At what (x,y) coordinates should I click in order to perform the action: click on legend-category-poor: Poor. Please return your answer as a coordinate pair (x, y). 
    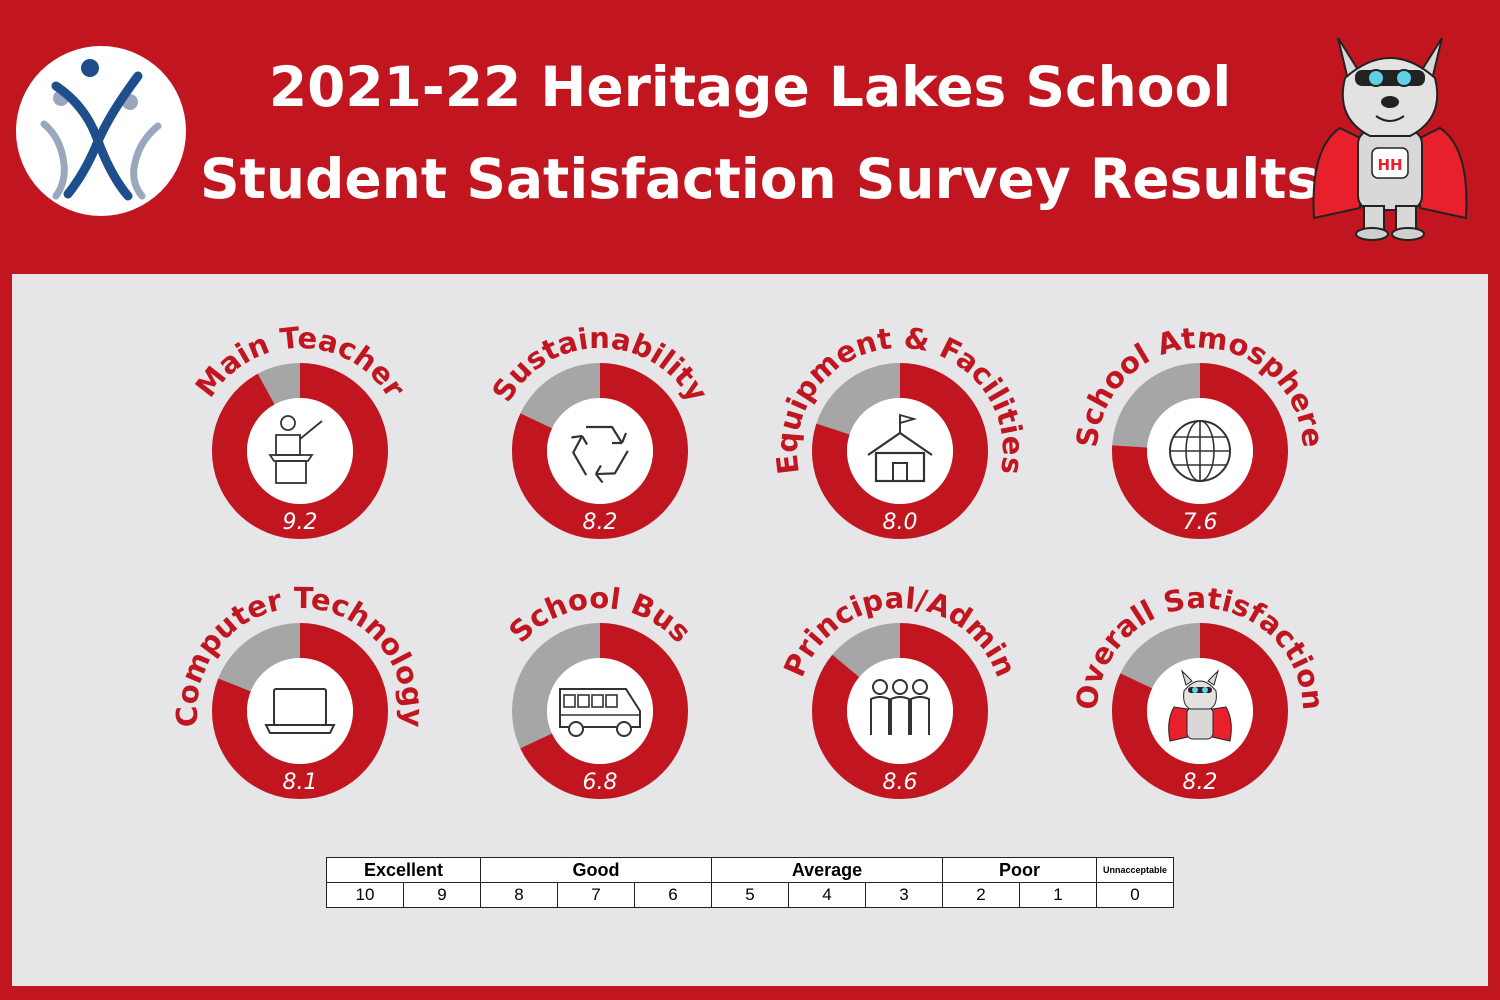
    Looking at the image, I should click on (1019, 870).